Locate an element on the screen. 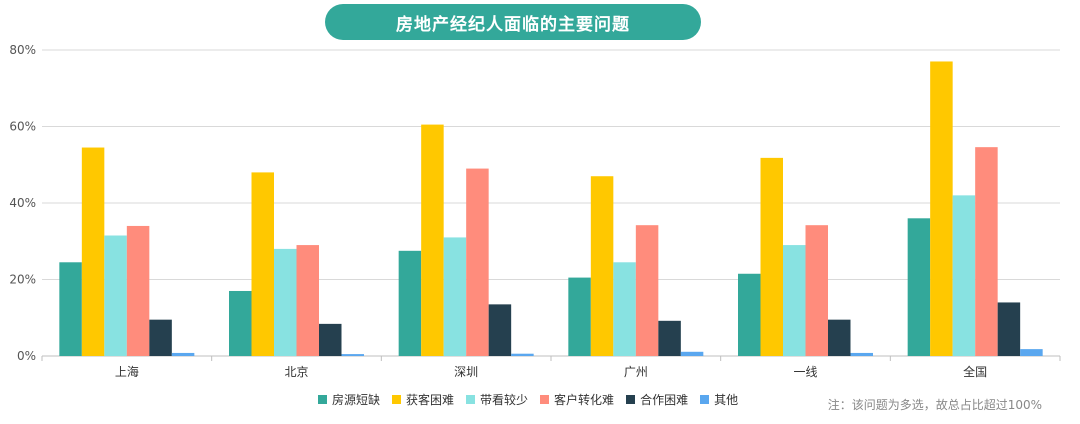  bar-客户转化难-全国 is located at coordinates (986, 251).